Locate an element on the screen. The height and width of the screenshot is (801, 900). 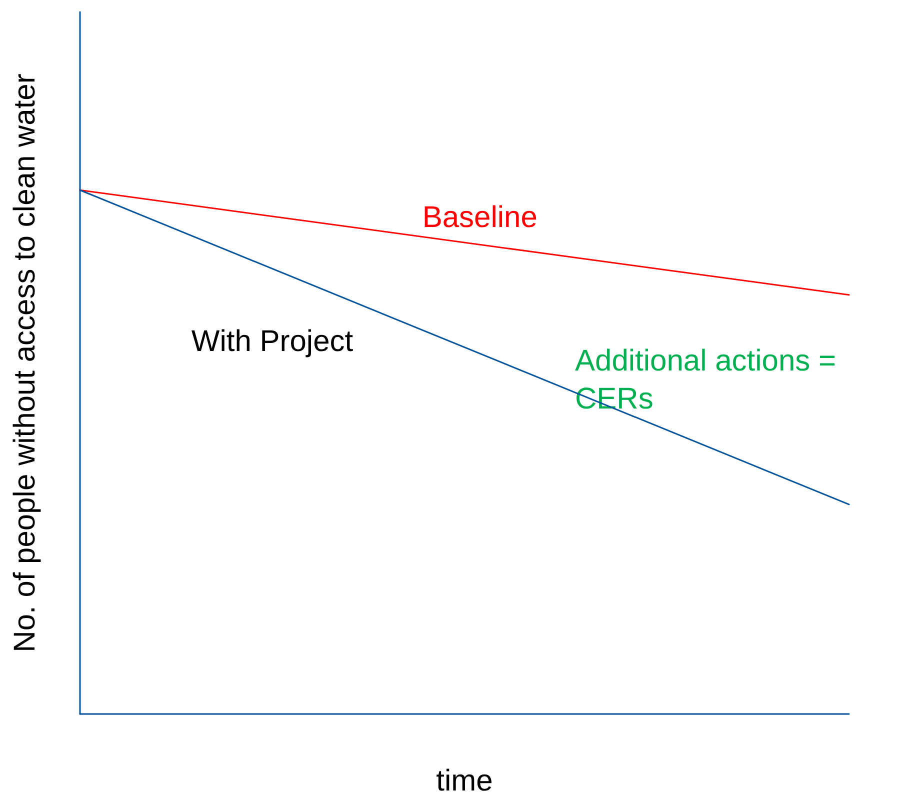
x-axis-title: time is located at coordinates (464, 781).